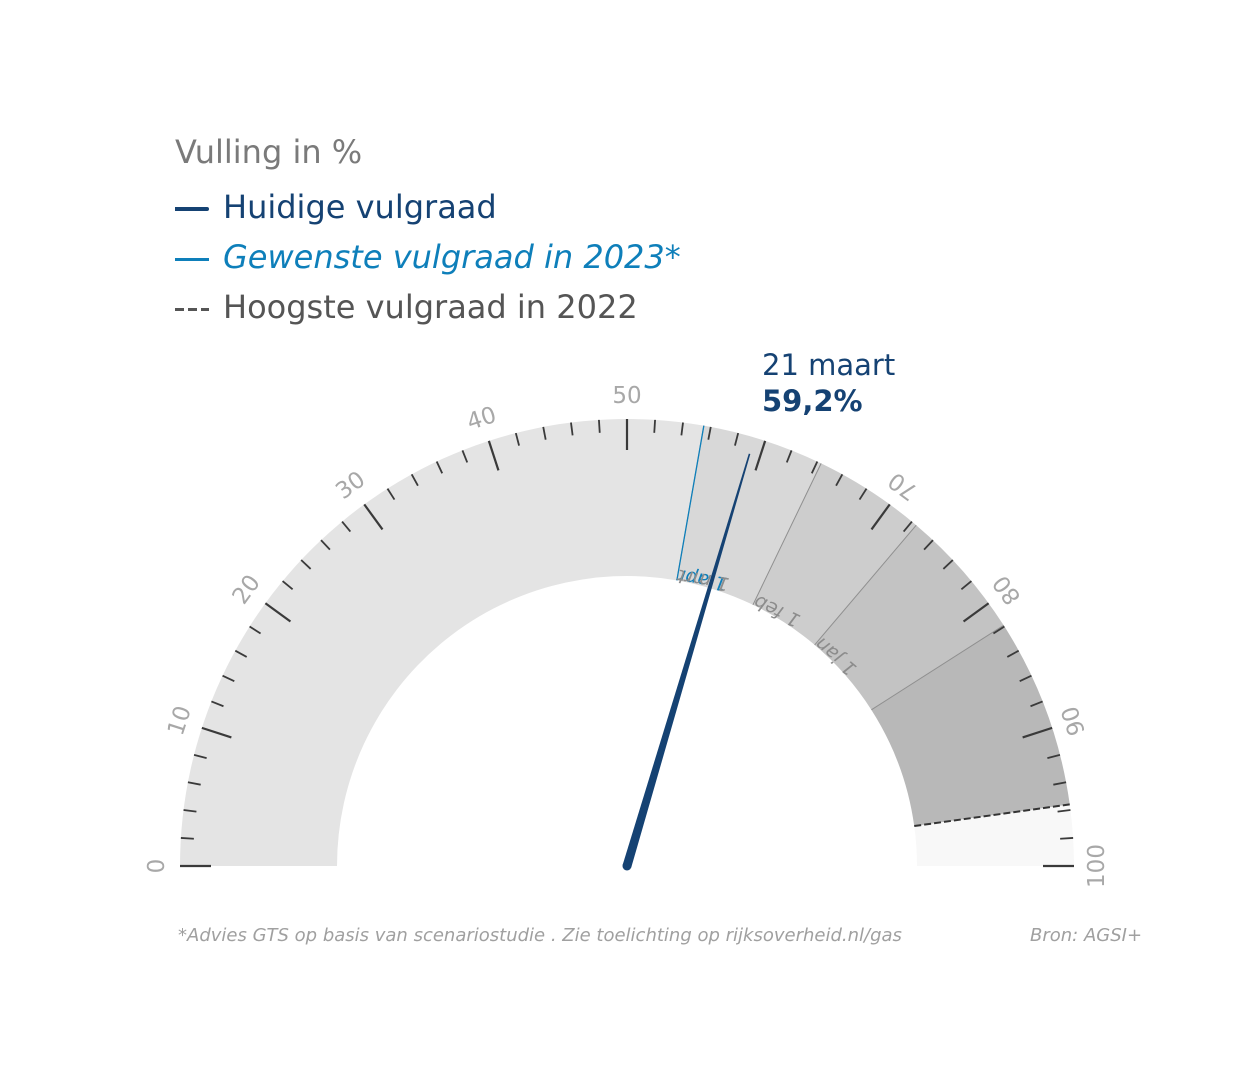 Image resolution: width=1250 pixels, height=1075 pixels. What do you see at coordinates (992, 815) in the screenshot?
I see `highest-2022-line` at bounding box center [992, 815].